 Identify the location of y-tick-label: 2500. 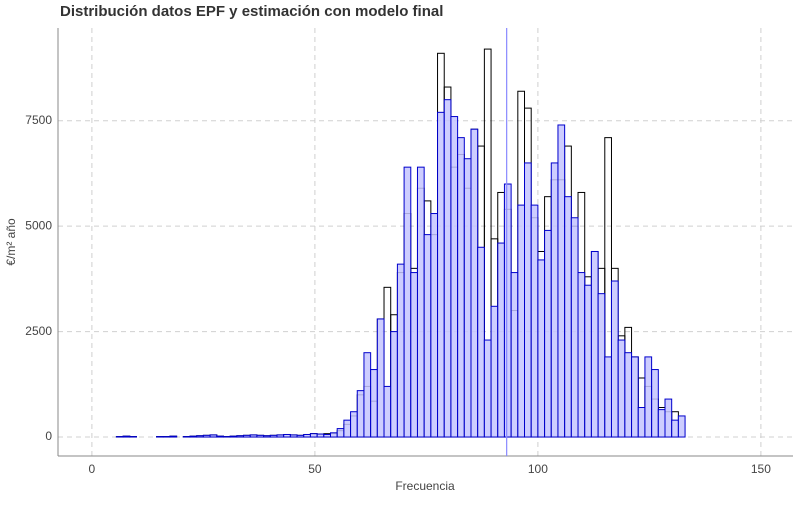
(38, 331).